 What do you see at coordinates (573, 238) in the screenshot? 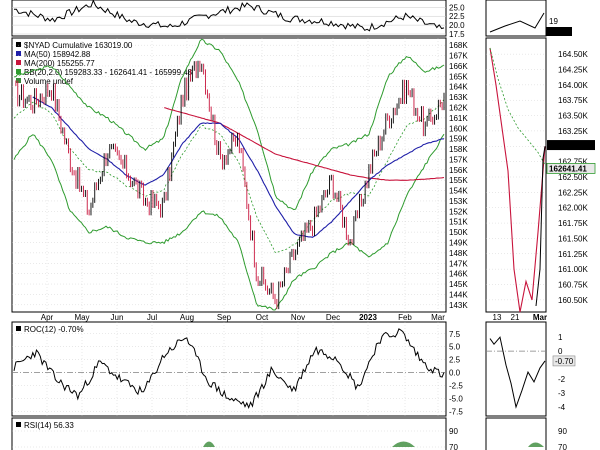
I see `main-side-y-tick-label: 161.50K` at bounding box center [573, 238].